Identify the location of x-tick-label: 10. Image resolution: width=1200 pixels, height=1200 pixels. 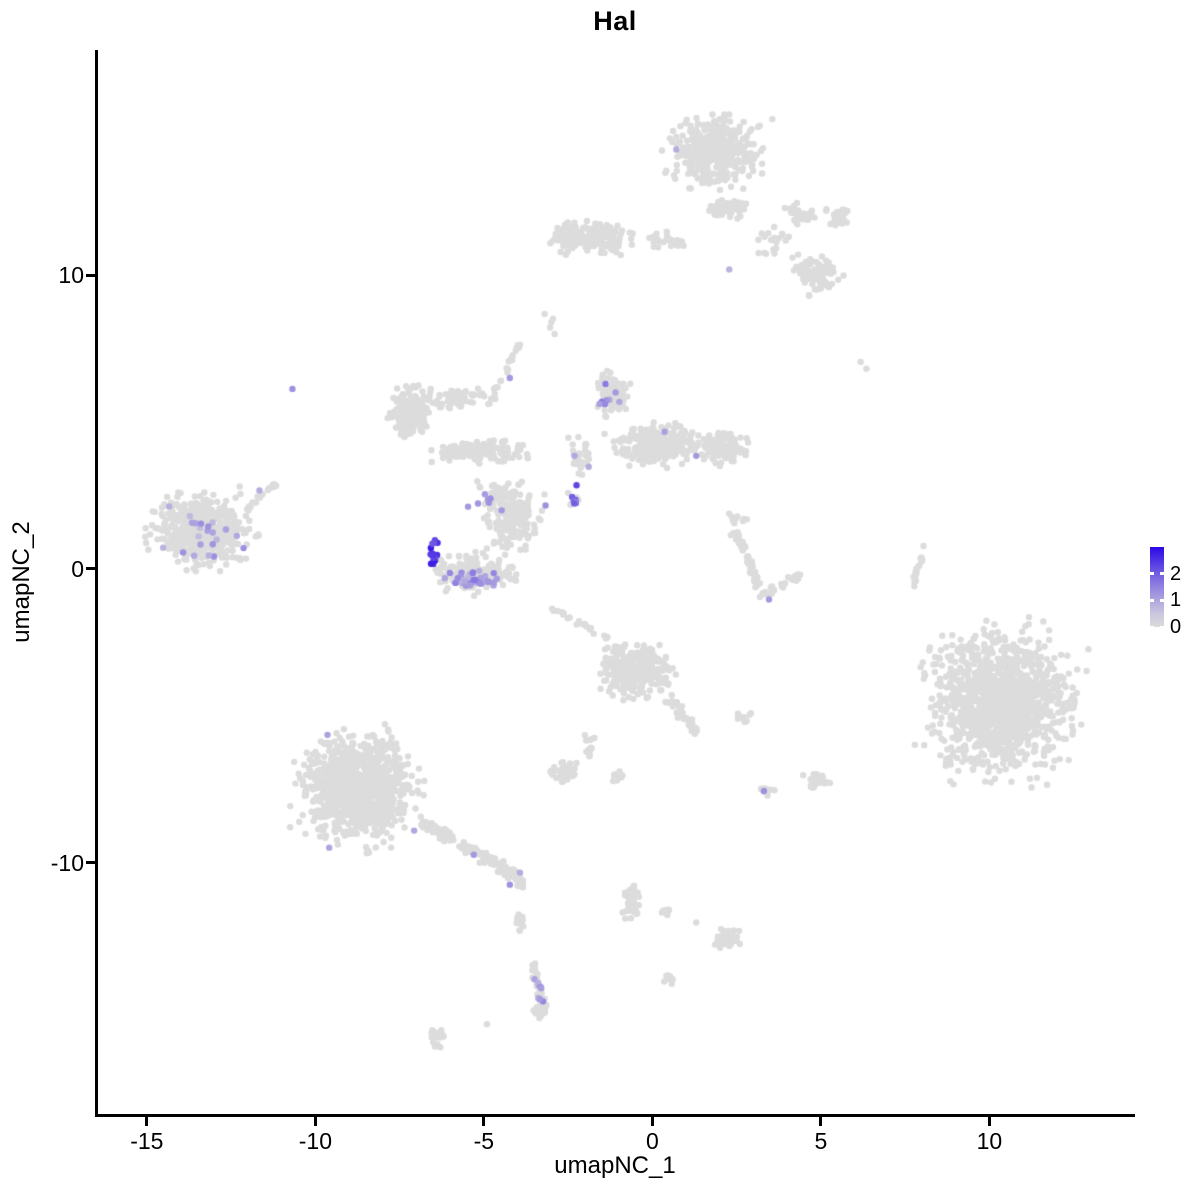
(989, 1141).